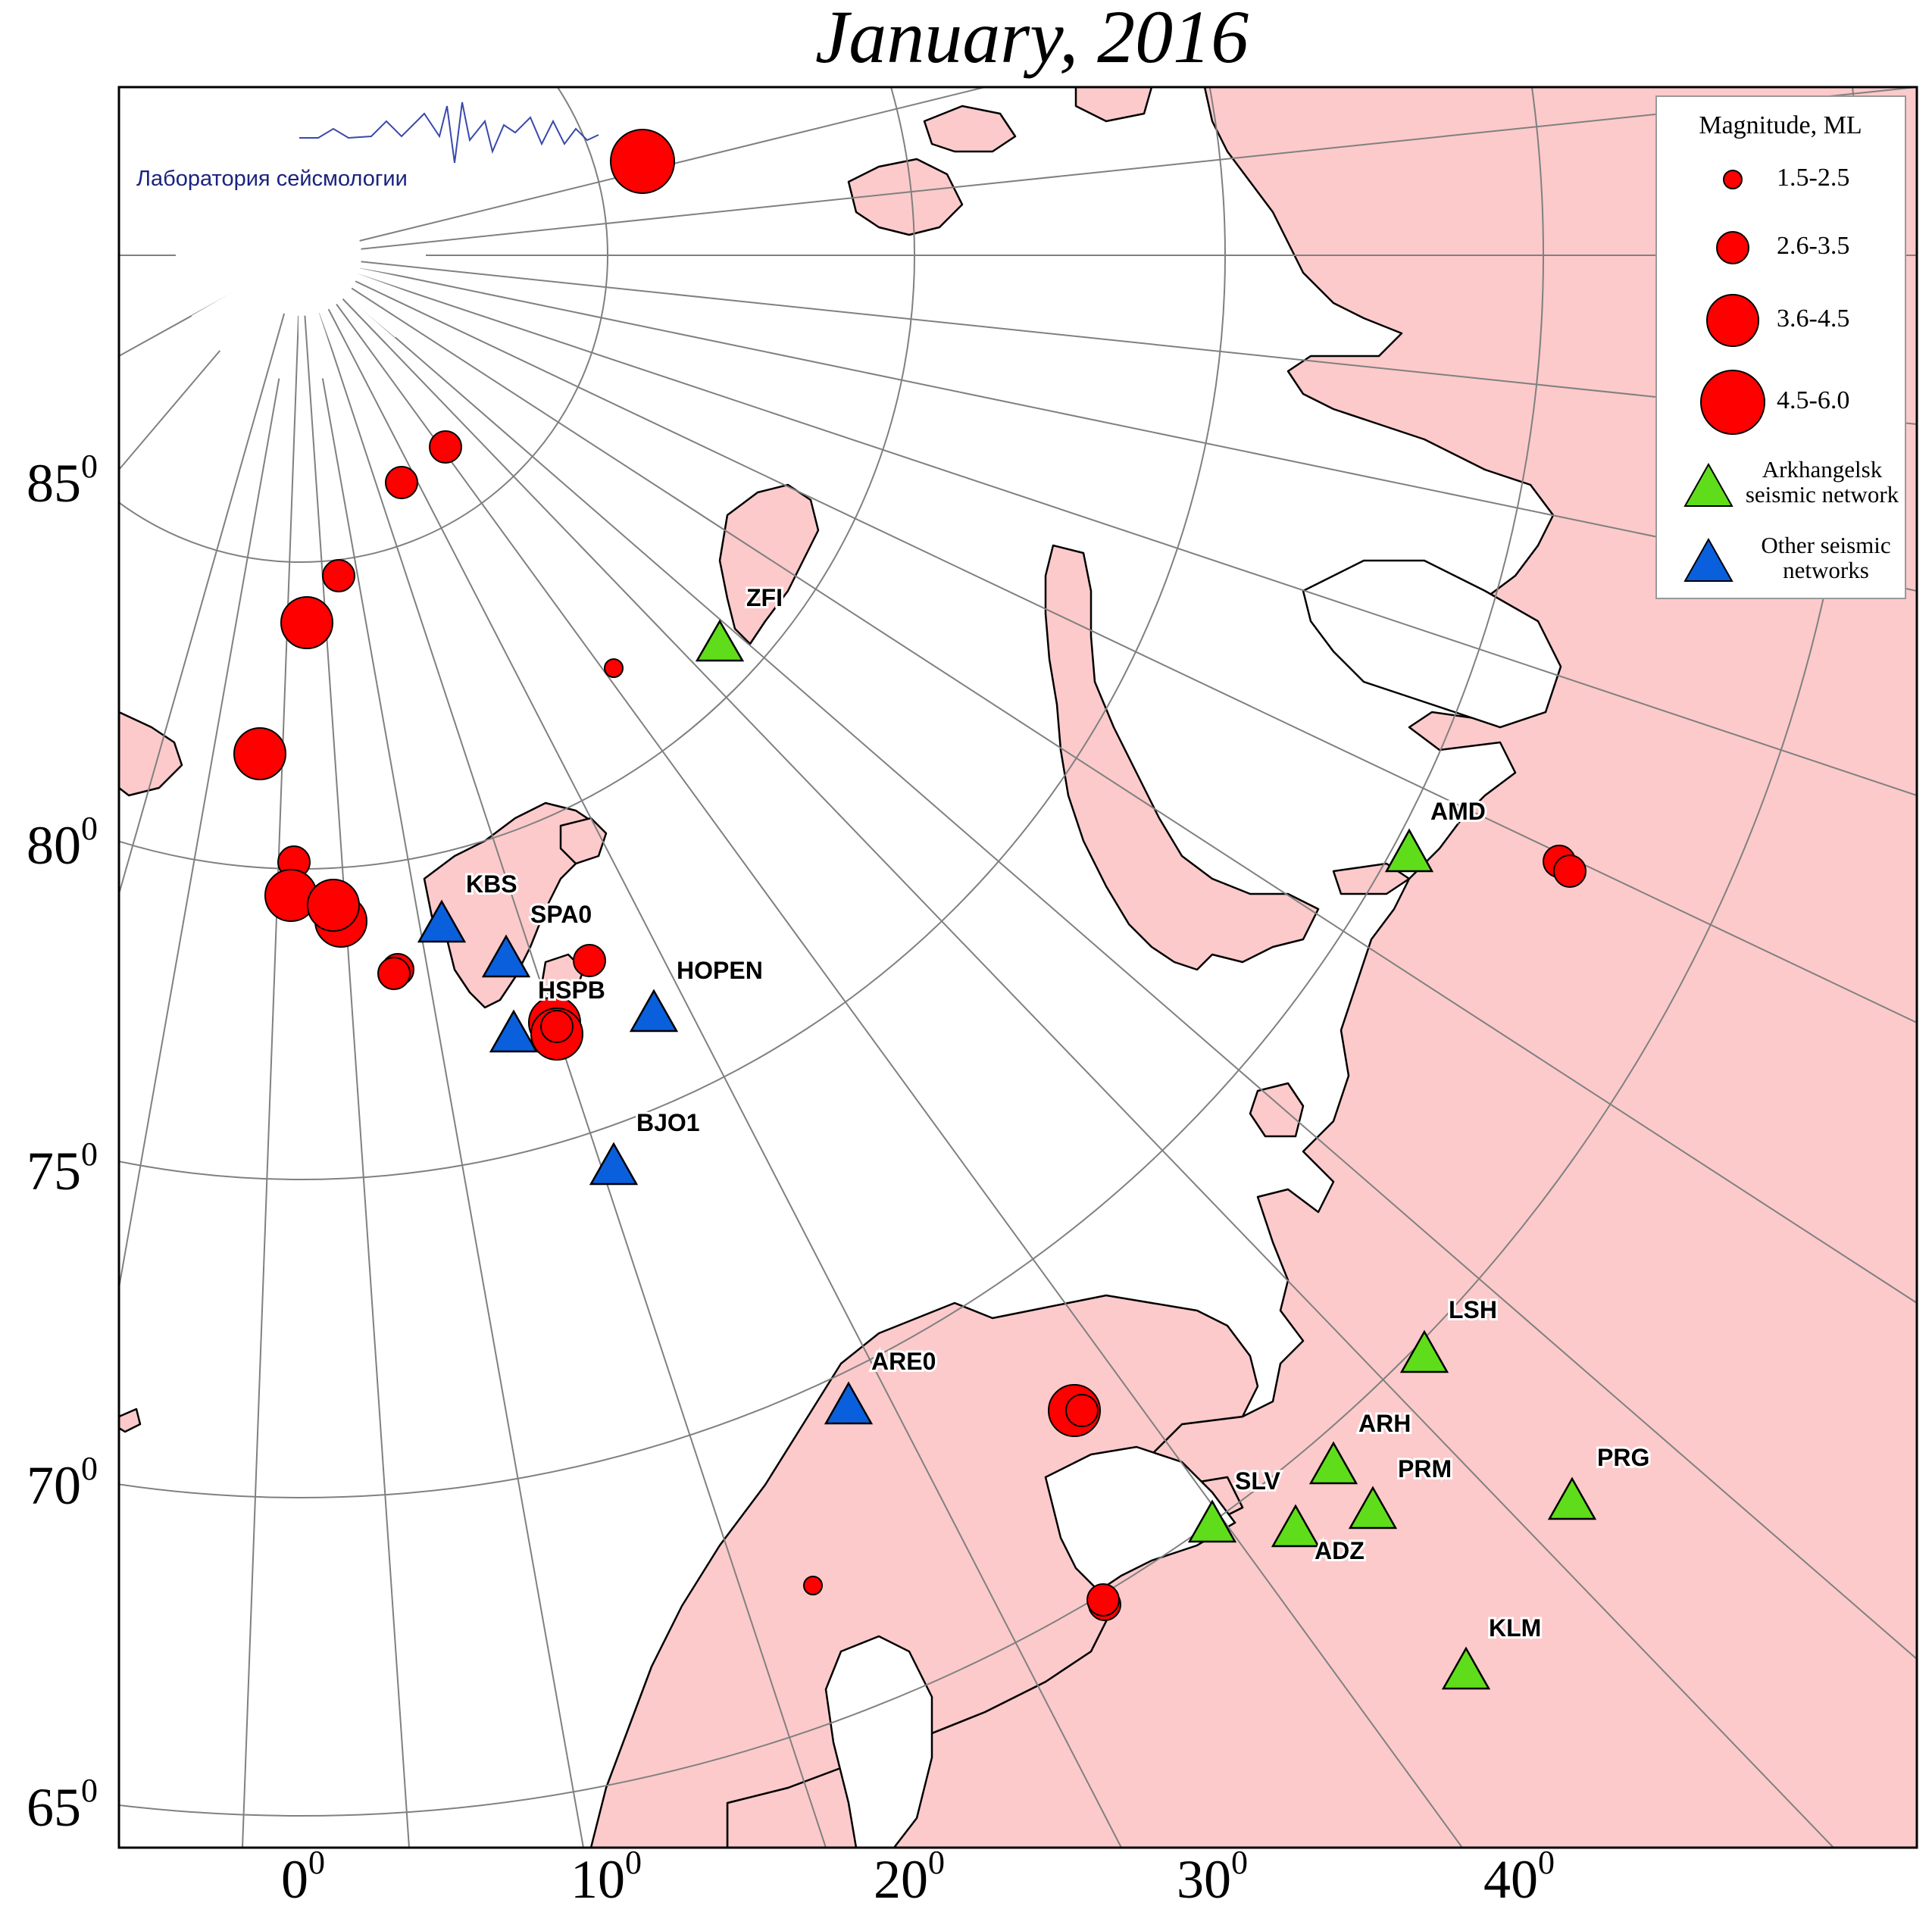  Describe the element at coordinates (1732, 320) in the screenshot. I see `legend-size-3-marker` at that location.